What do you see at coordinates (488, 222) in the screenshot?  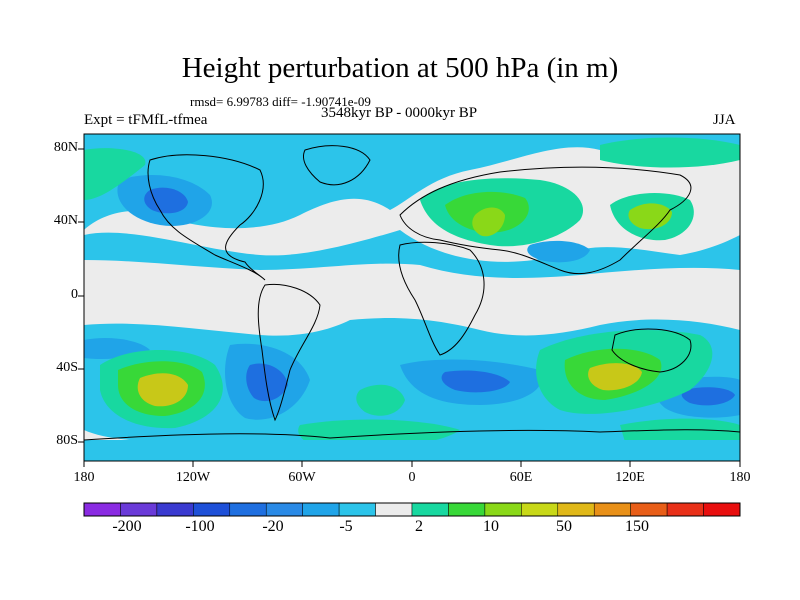 I see `contour-pos-eurasia-core` at bounding box center [488, 222].